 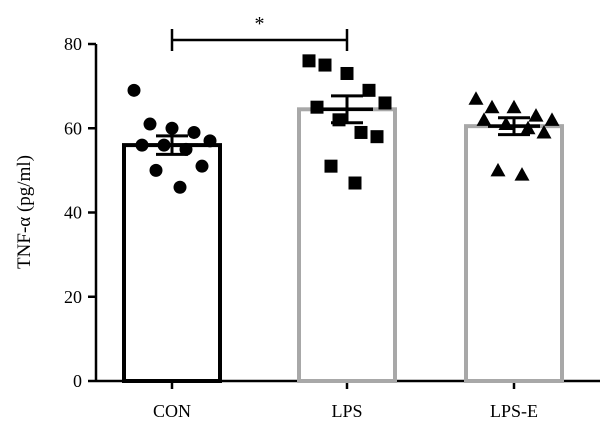 What do you see at coordinates (514, 253) in the screenshot?
I see `bar-lps-e` at bounding box center [514, 253].